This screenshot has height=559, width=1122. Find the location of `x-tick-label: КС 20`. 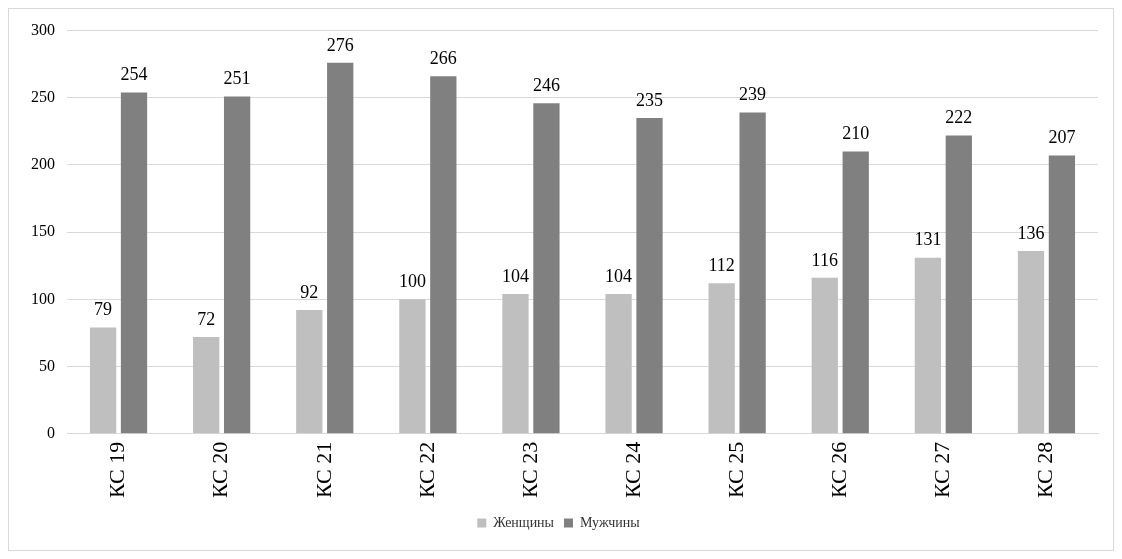

x-tick-label: КС 20 is located at coordinates (220, 470).